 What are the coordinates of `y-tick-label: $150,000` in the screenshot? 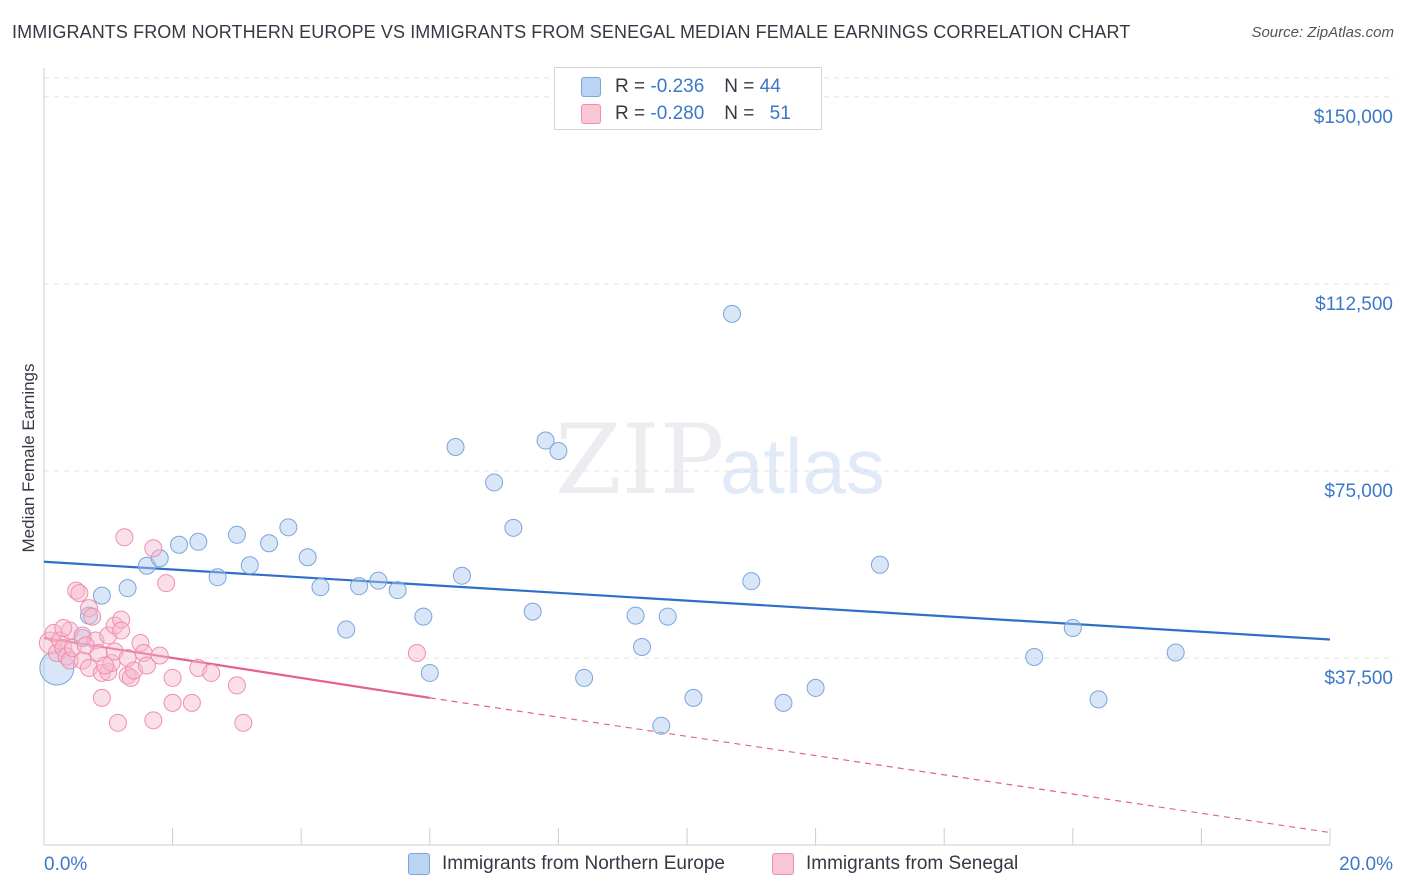 It's located at (1353, 117).